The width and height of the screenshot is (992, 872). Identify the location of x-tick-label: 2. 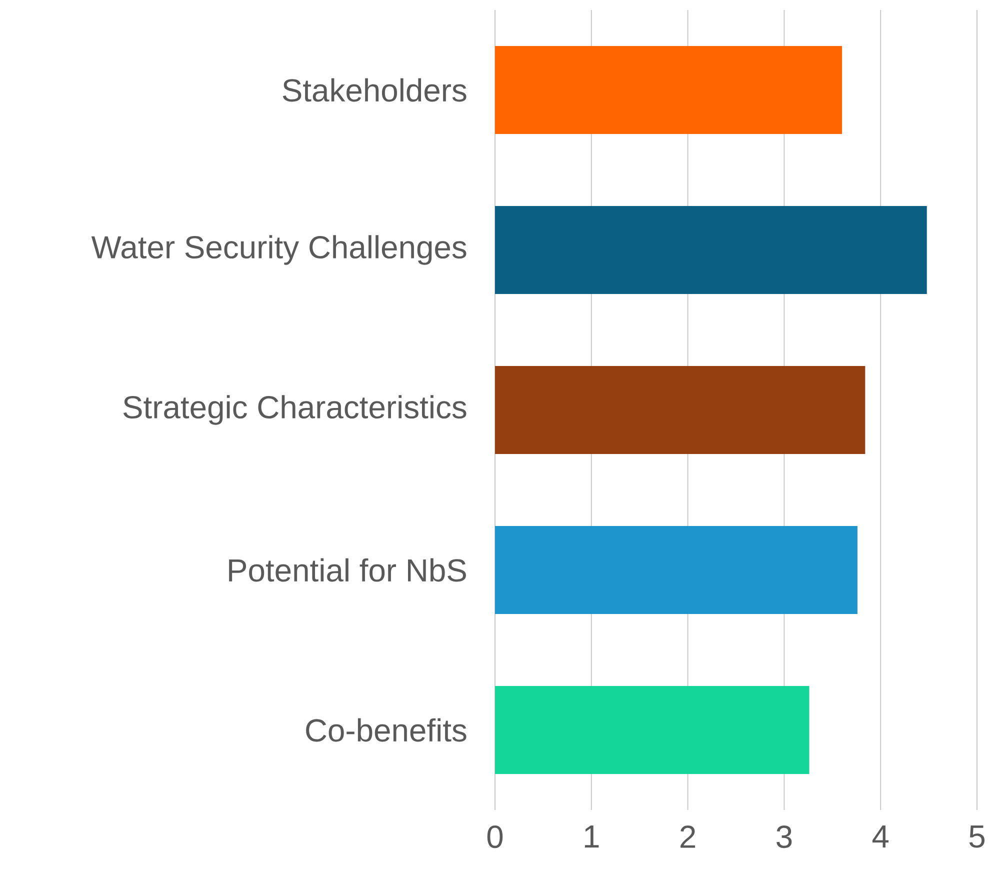
(688, 837).